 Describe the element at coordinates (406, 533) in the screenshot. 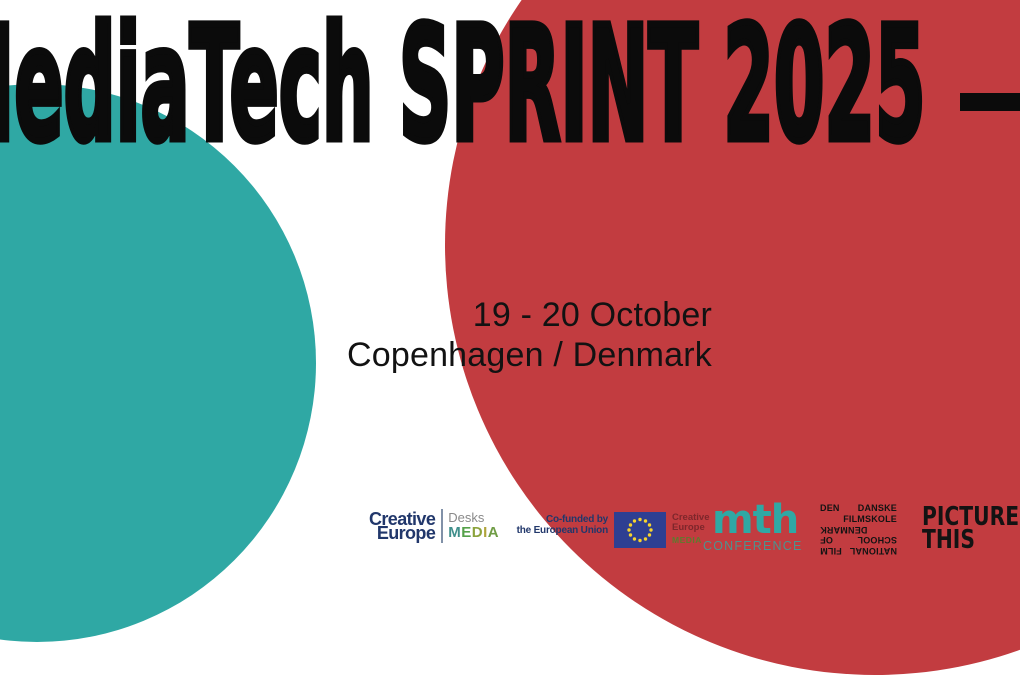

I see `creative-europe-line2: Europe` at that location.